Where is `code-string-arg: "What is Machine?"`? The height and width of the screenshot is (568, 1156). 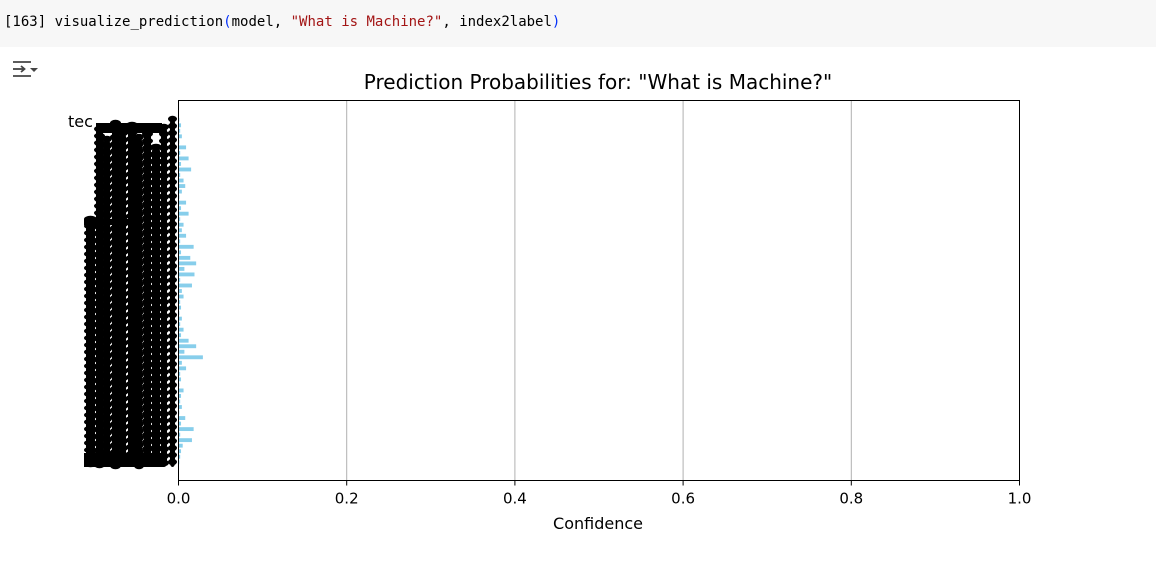 code-string-arg: "What is Machine?" is located at coordinates (366, 22).